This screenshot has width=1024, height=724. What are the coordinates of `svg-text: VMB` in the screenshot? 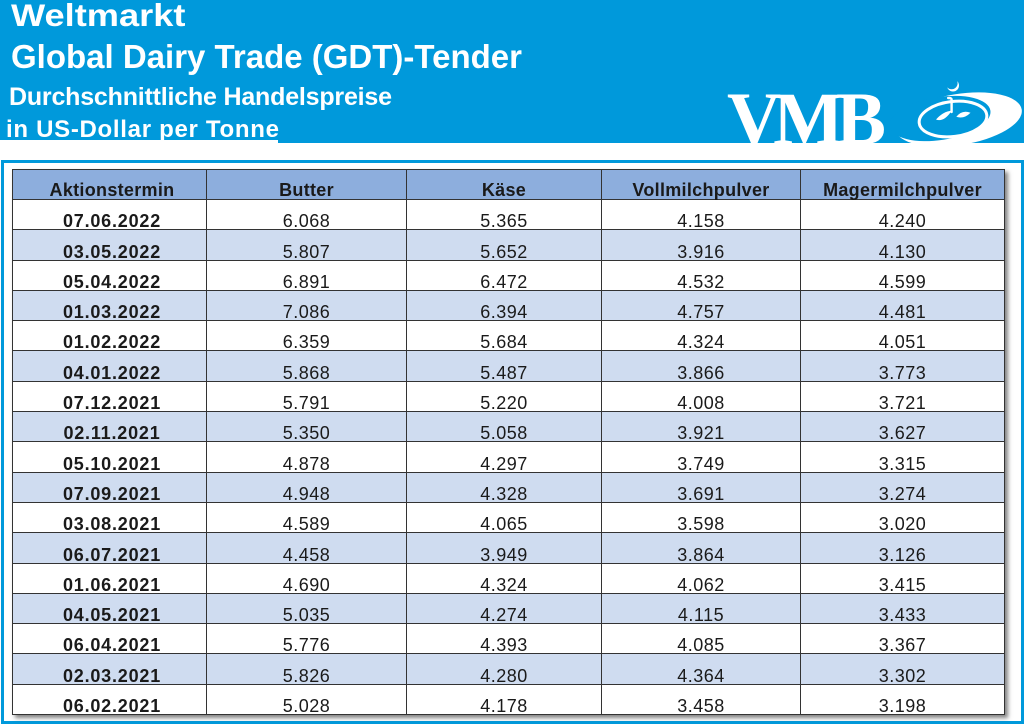 It's located at (805, 116).